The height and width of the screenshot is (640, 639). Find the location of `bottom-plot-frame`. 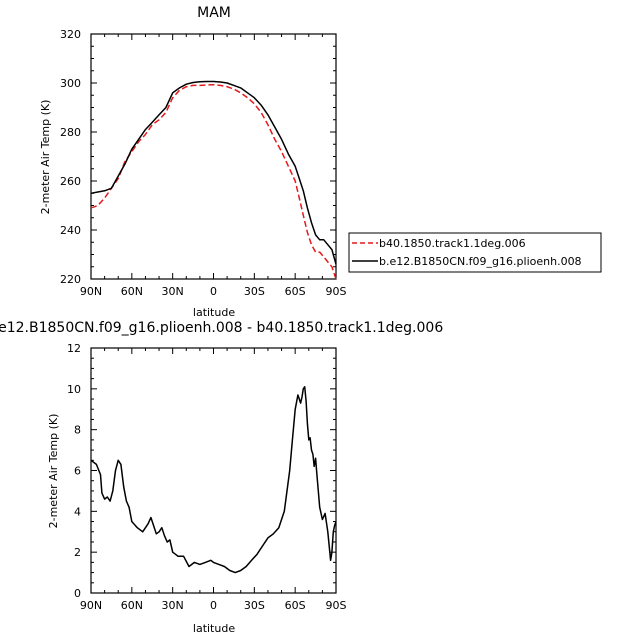

bottom-plot-frame is located at coordinates (213, 470).